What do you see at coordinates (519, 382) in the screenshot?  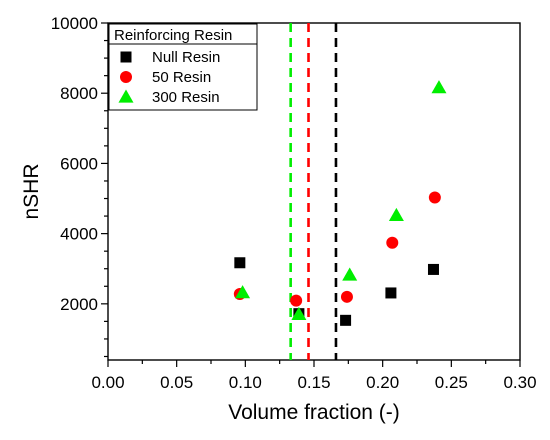 I see `x-tick-label: 0.30` at bounding box center [519, 382].